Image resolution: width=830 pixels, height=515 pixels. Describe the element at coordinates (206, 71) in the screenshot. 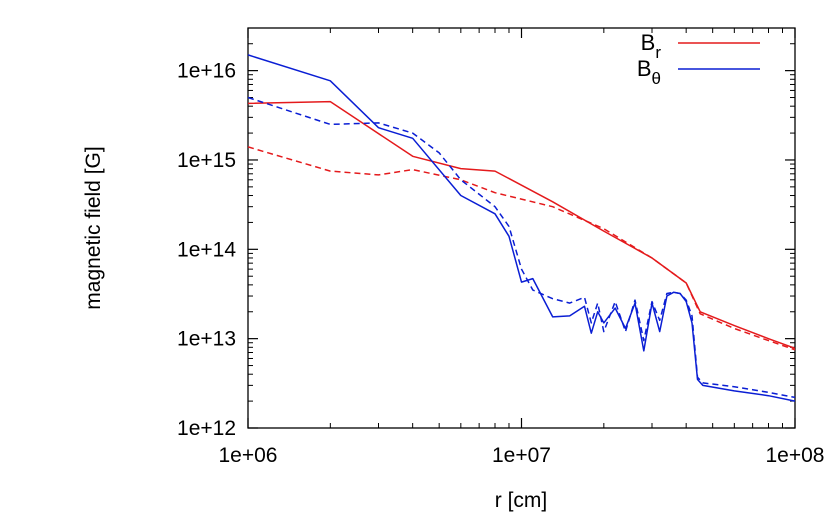

I see `y-tick-label: 1e+16` at that location.